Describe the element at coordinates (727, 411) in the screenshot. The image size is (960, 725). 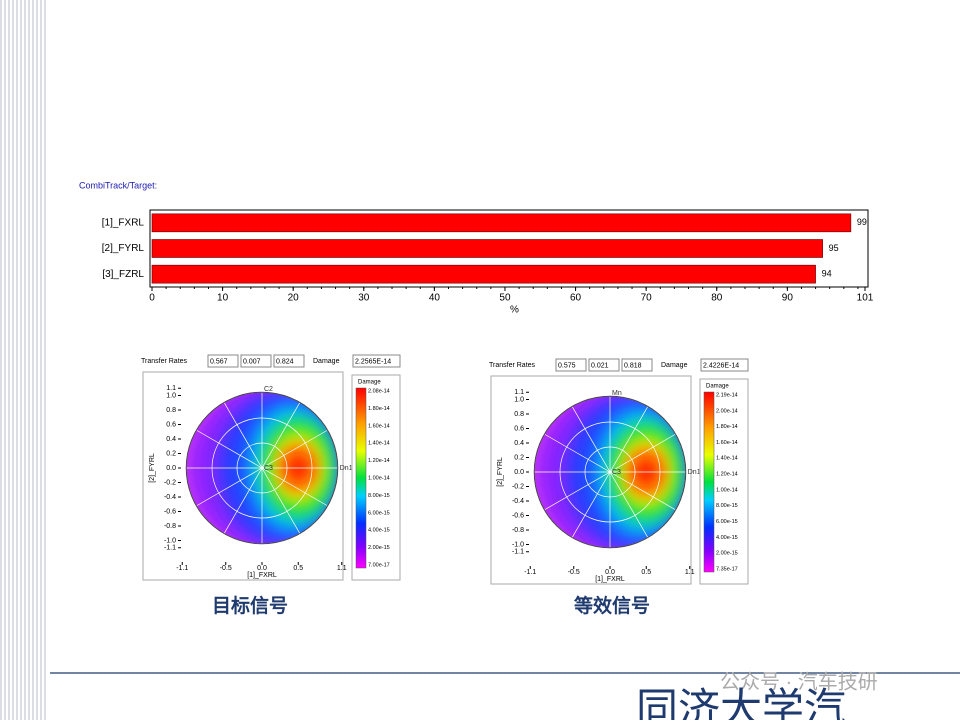
I see `colorbar-label: 2.00e-14` at that location.